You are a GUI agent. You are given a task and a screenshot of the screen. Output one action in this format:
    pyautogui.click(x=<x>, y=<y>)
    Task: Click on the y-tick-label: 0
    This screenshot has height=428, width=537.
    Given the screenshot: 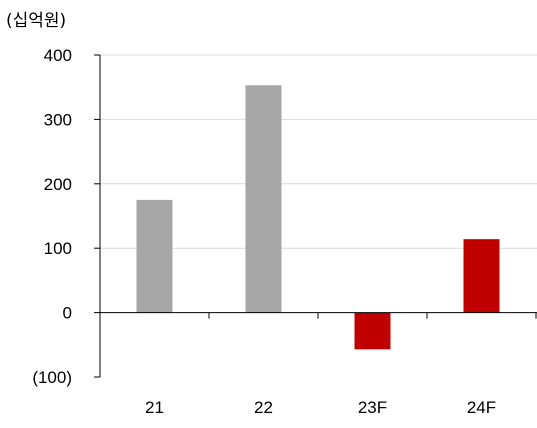 What is the action you would take?
    pyautogui.click(x=67, y=313)
    